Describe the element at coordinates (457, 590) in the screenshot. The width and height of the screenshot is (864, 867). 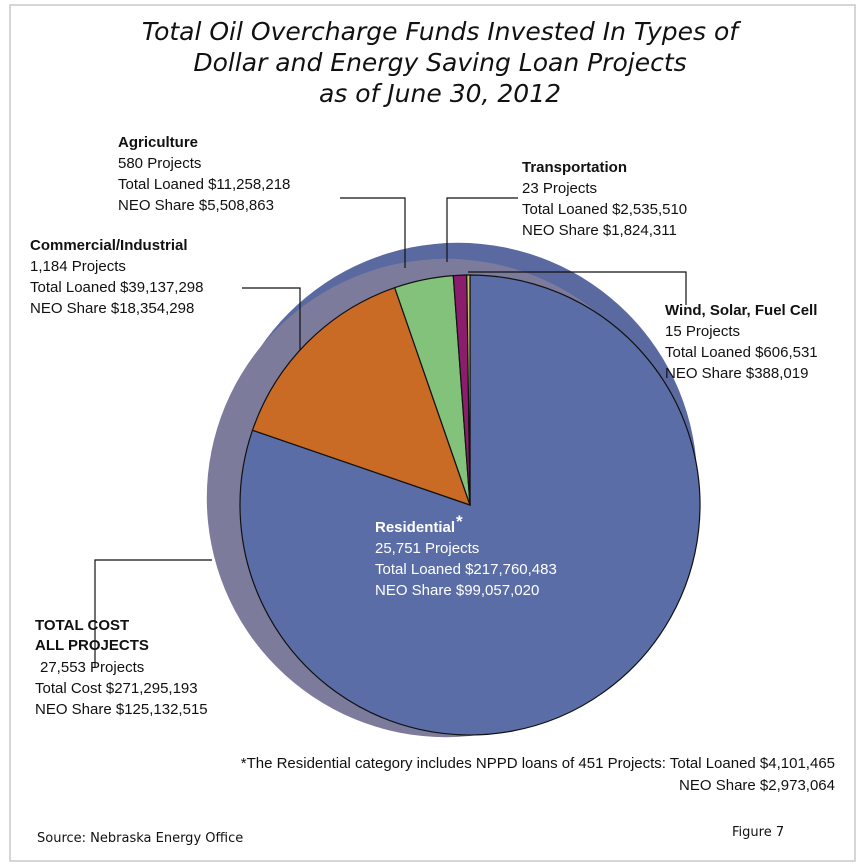
I see `slice-neo-share: NEO Share $99,057,020` at that location.